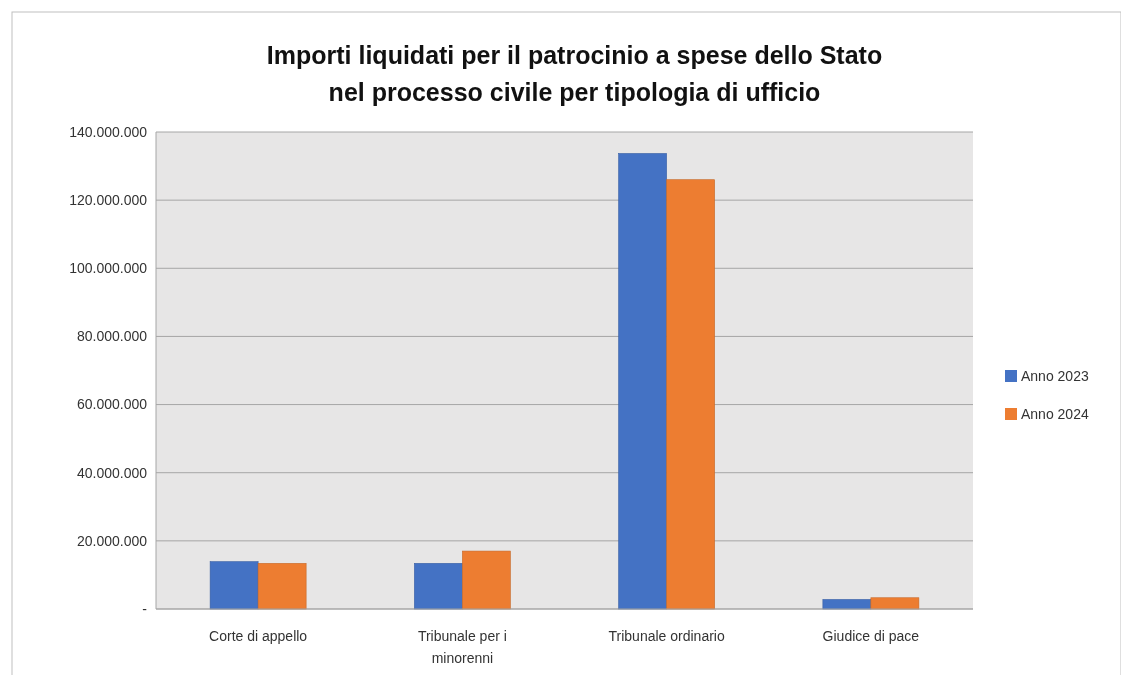 Image resolution: width=1121 pixels, height=675 pixels. What do you see at coordinates (108, 131) in the screenshot?
I see `y-tick-label: 140.000.000` at bounding box center [108, 131].